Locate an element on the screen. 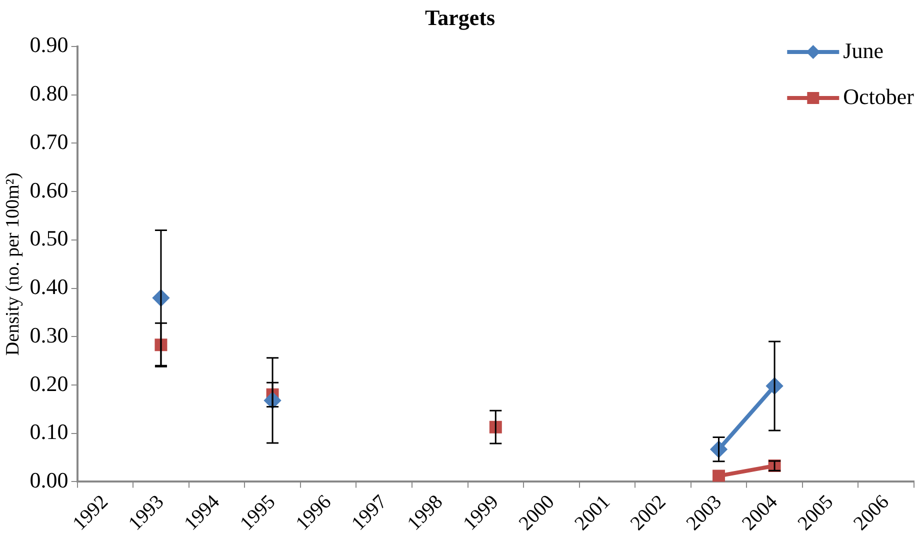 The height and width of the screenshot is (539, 924). x-tick-label: 1999 is located at coordinates (481, 512).